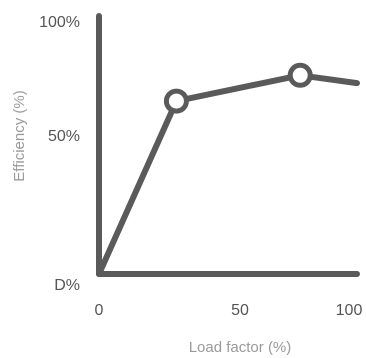  What do you see at coordinates (349, 310) in the screenshot?
I see `x-tick-label-100: 100` at bounding box center [349, 310].